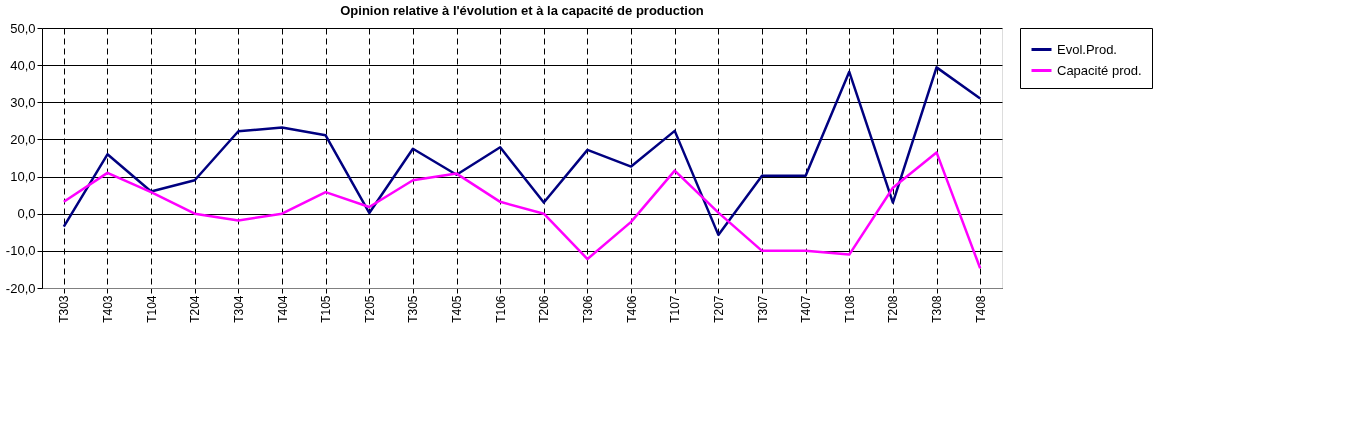 This screenshot has height=425, width=1351. Describe the element at coordinates (544, 309) in the screenshot. I see `x-tick-label: T206` at that location.